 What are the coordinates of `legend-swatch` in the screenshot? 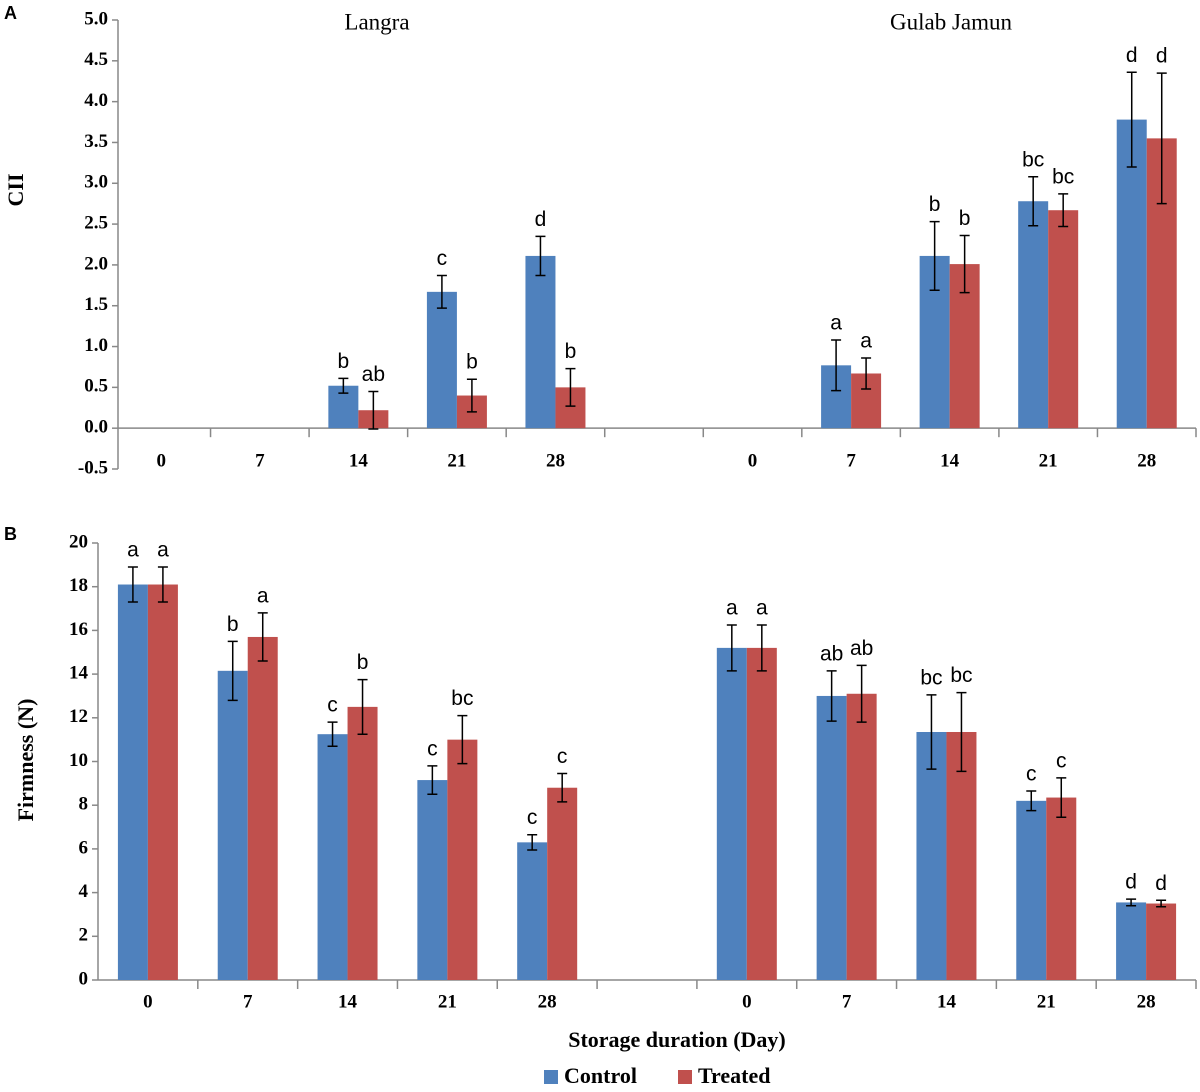 It's located at (685, 1077).